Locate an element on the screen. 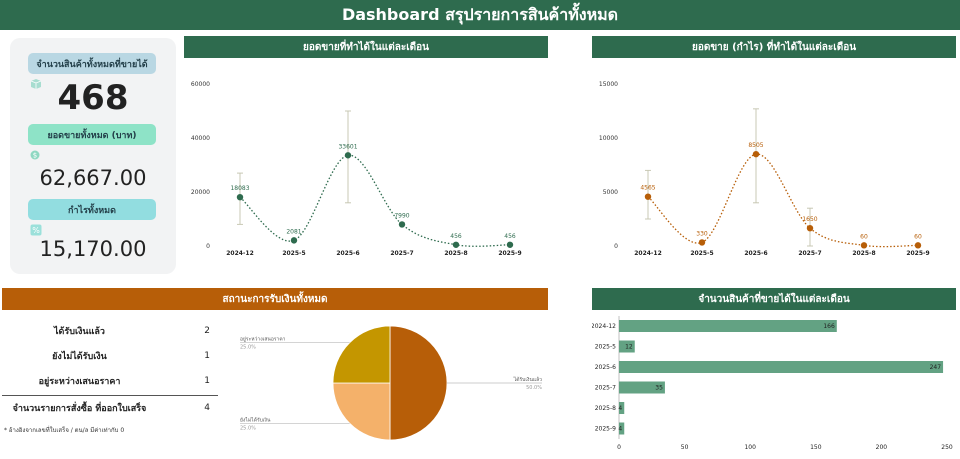 The width and height of the screenshot is (960, 459). money-icon: $ is located at coordinates (36, 156).